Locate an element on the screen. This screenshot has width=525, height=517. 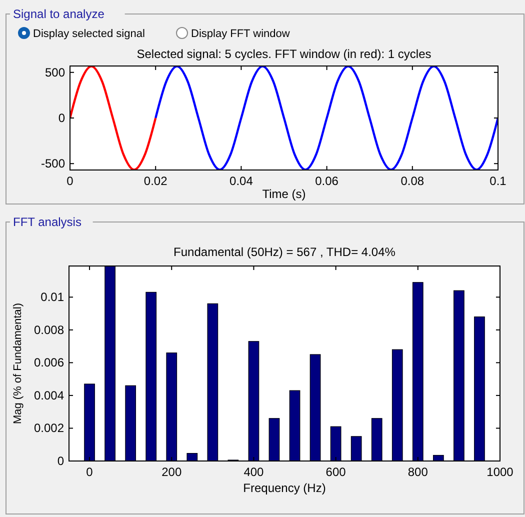
y-tick-label: 0.01 is located at coordinates (52, 297).